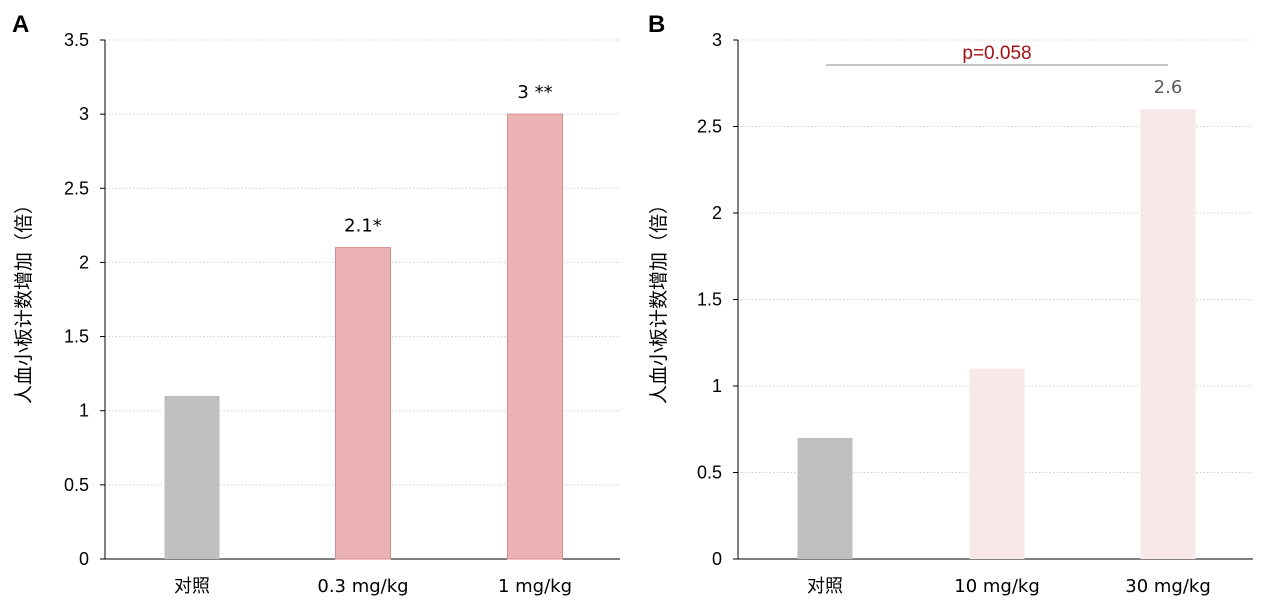 Image resolution: width=1269 pixels, height=616 pixels. What do you see at coordinates (709, 127) in the screenshot?
I see `chart2-y-tick-label: 2.5` at bounding box center [709, 127].